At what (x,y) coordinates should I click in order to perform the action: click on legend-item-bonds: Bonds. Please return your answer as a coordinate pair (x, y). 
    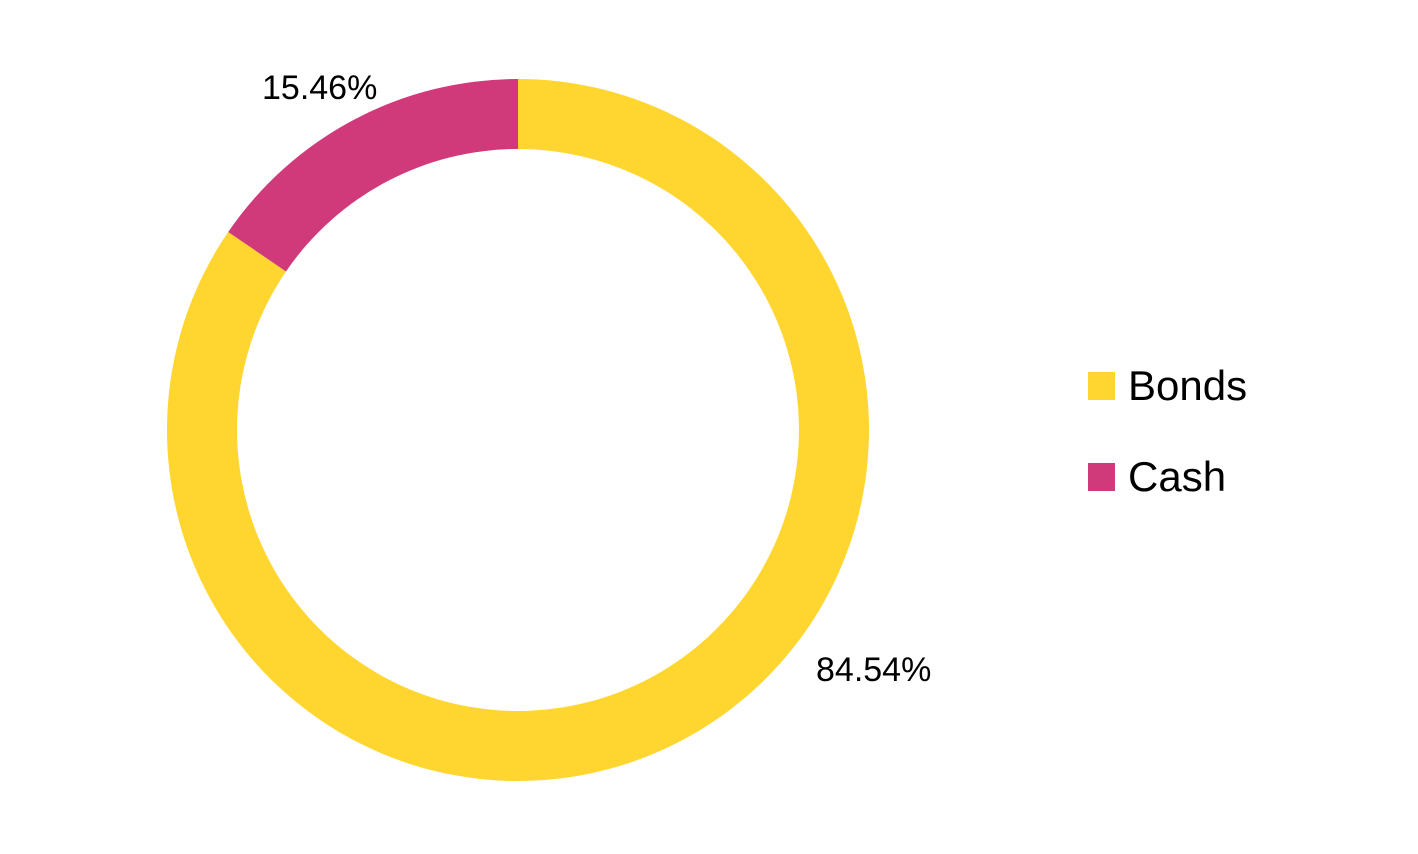
    Looking at the image, I should click on (1167, 386).